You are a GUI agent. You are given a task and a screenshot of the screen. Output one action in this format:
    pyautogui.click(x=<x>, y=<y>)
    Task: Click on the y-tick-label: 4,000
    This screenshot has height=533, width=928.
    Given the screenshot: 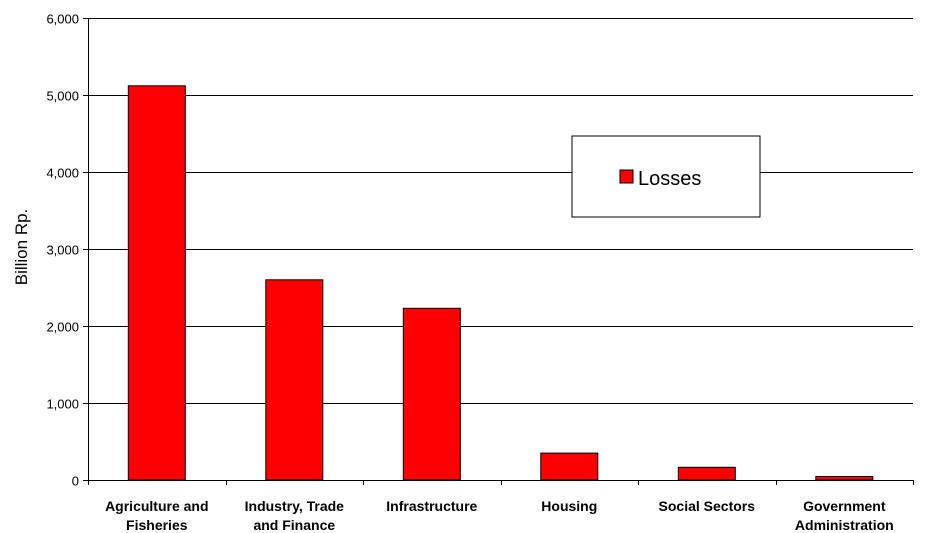 What is the action you would take?
    pyautogui.click(x=62, y=173)
    